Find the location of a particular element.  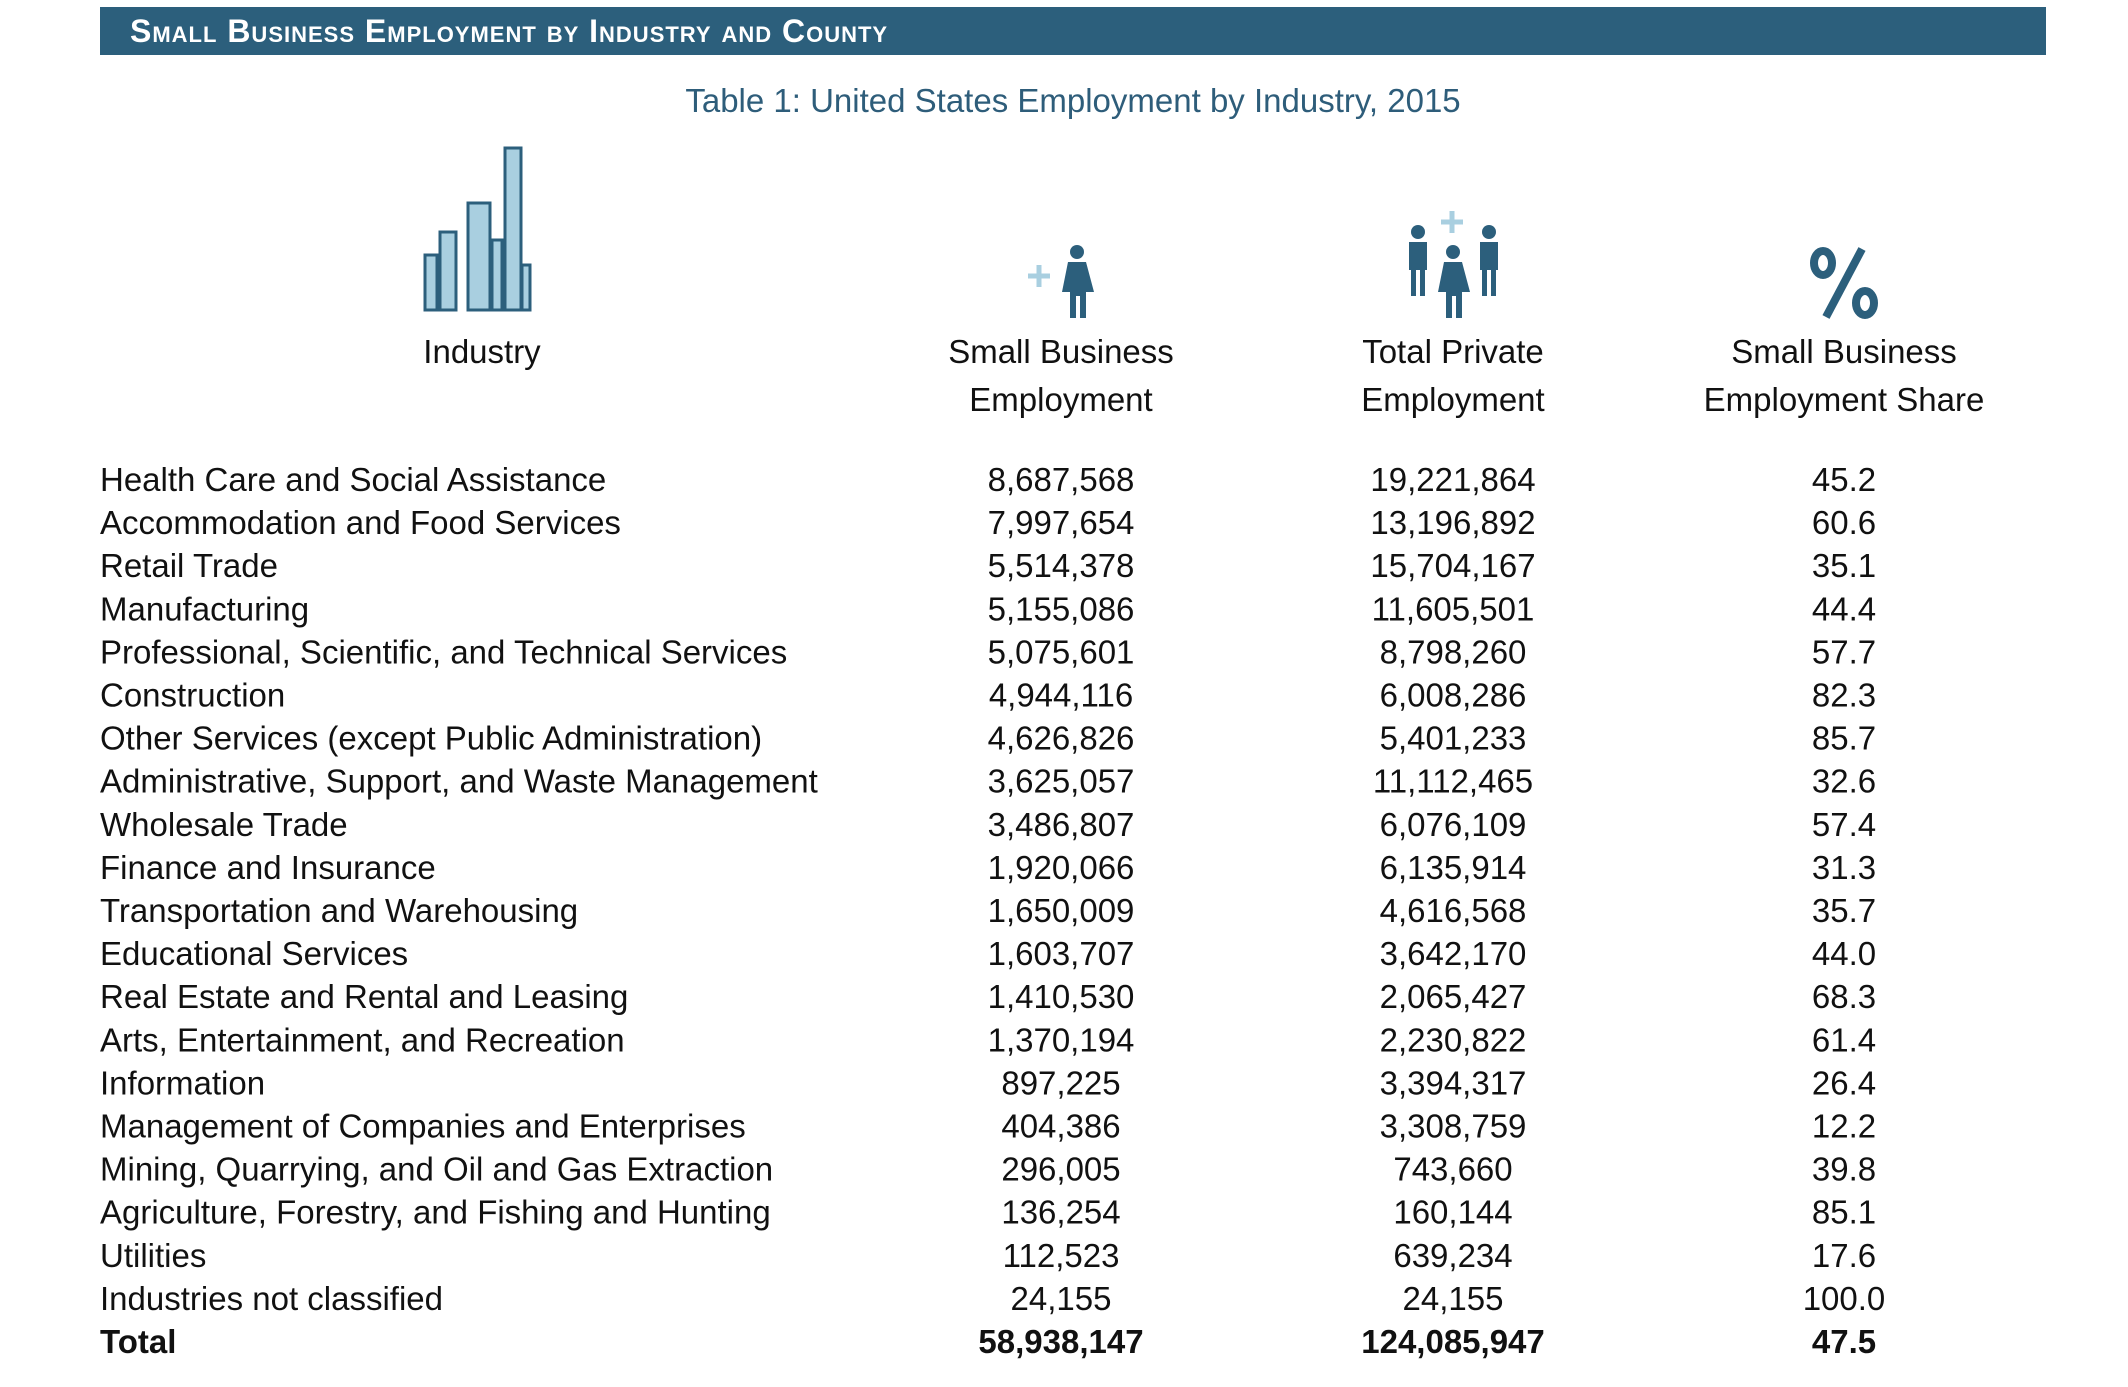

header-bar is located at coordinates (1073, 31).